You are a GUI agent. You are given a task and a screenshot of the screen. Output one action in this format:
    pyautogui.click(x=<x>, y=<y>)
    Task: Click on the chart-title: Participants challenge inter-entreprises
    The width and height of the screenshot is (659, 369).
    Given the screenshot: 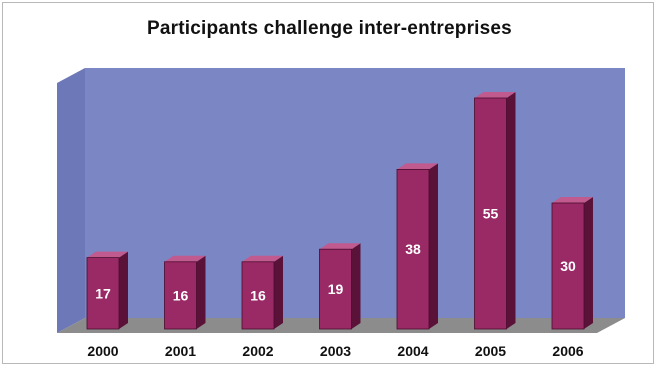 What is the action you would take?
    pyautogui.click(x=329, y=28)
    